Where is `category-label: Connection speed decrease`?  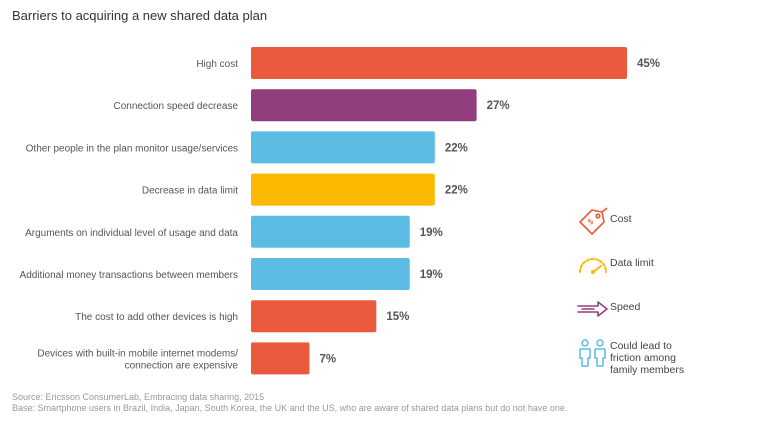 category-label: Connection speed decrease is located at coordinates (175, 106).